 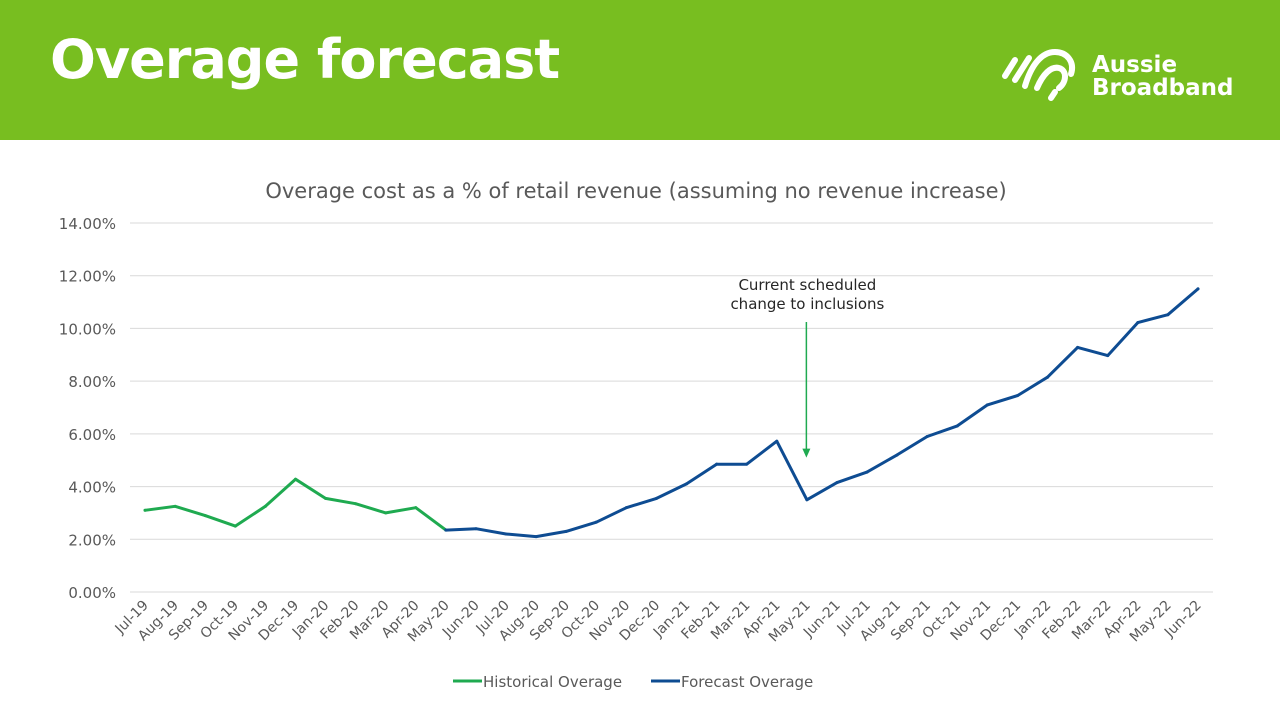 I want to click on page-title: Overage forecast, so click(x=305, y=59).